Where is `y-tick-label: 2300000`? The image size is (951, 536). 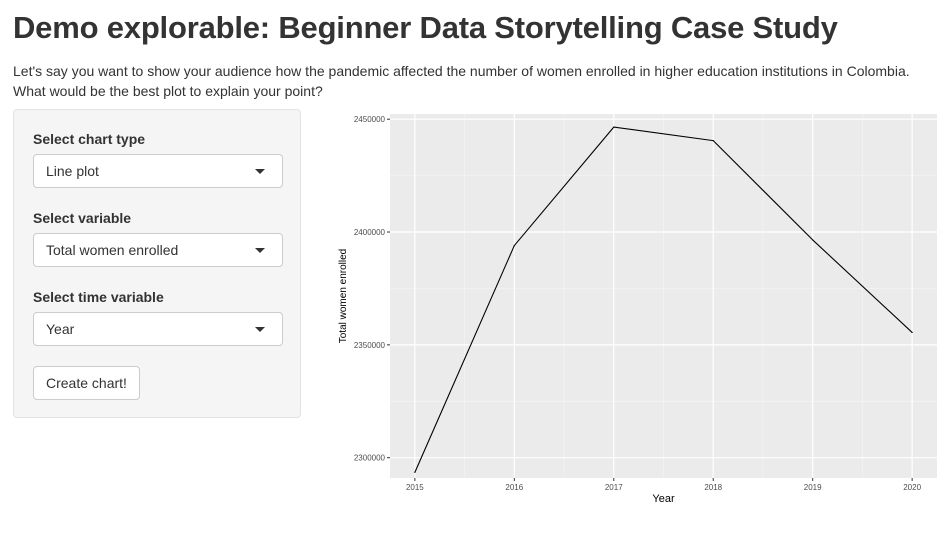 y-tick-label: 2300000 is located at coordinates (370, 458).